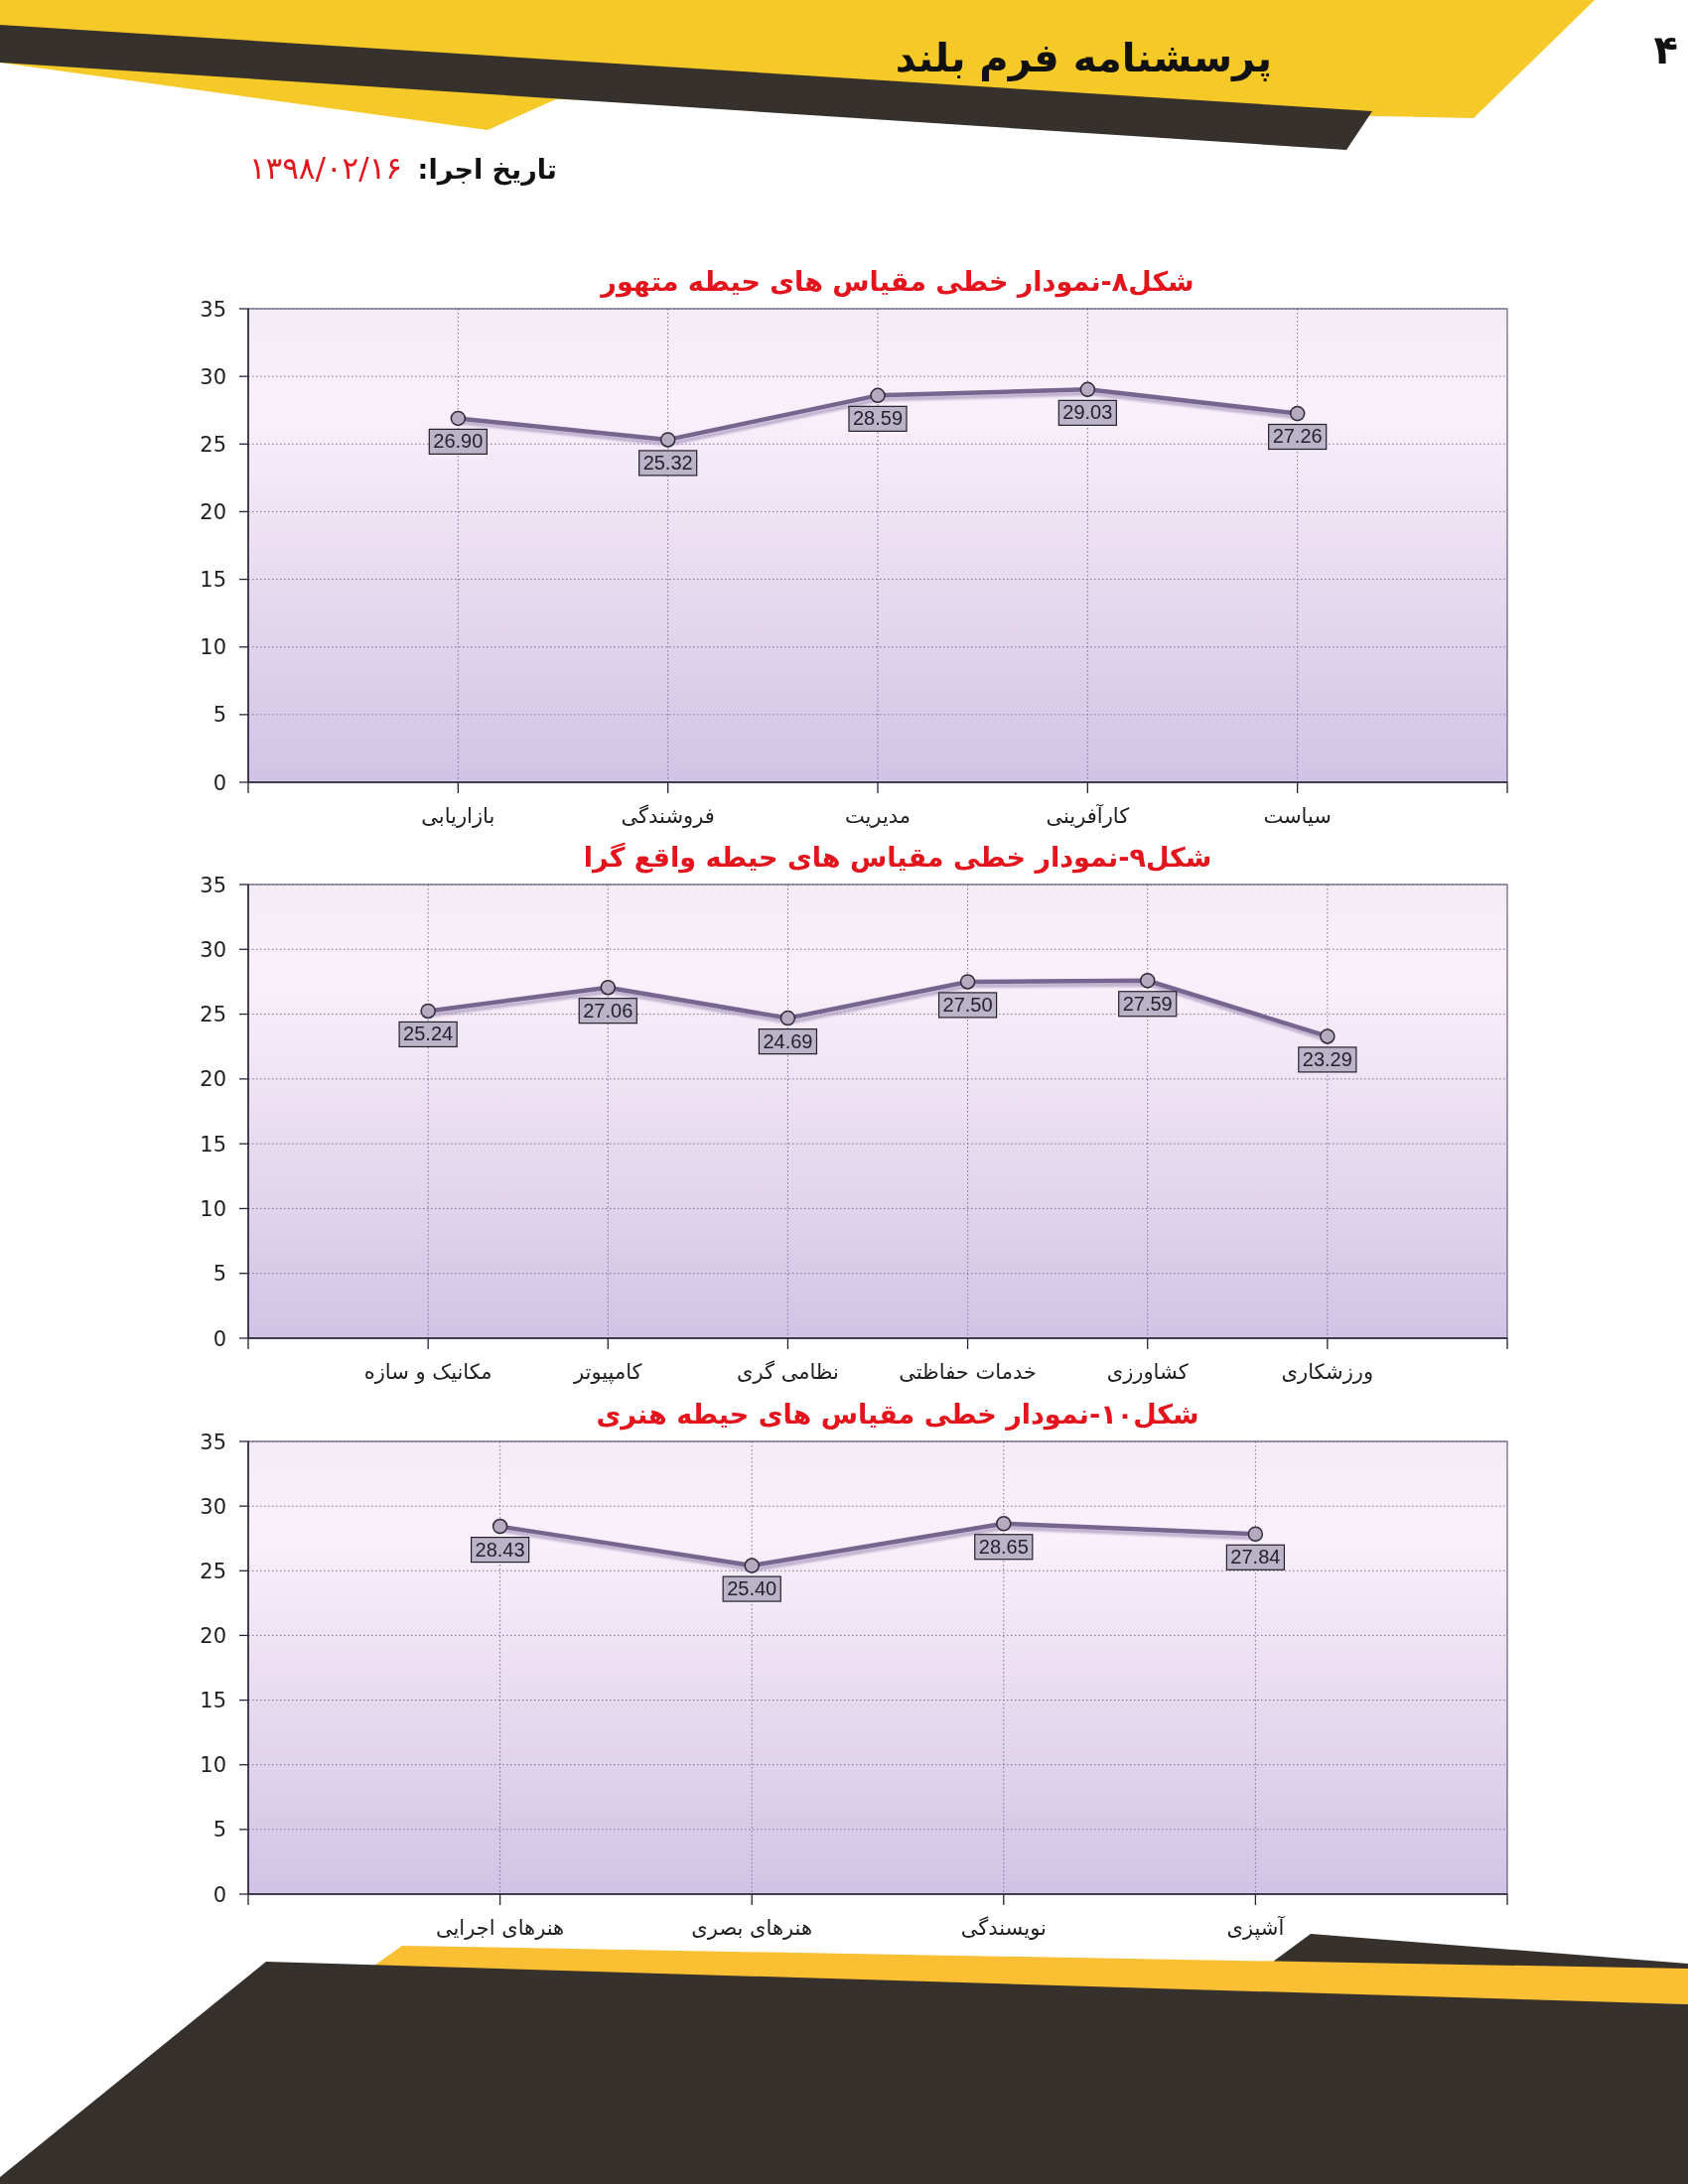 The height and width of the screenshot is (2184, 1688). What do you see at coordinates (1665, 49) in the screenshot?
I see `text: ۴` at bounding box center [1665, 49].